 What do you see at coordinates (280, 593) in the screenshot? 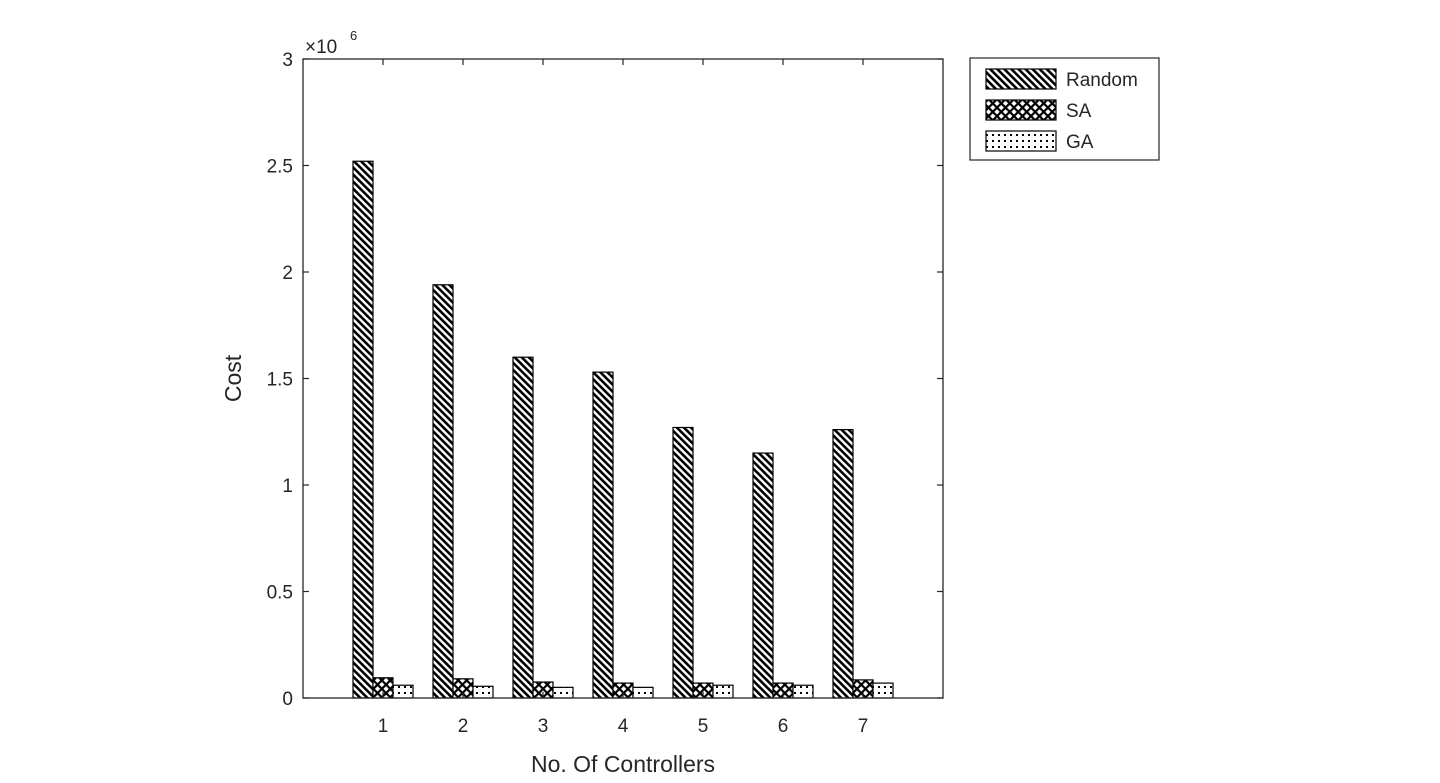
I see `y-tick-label: 0.5` at bounding box center [280, 593].